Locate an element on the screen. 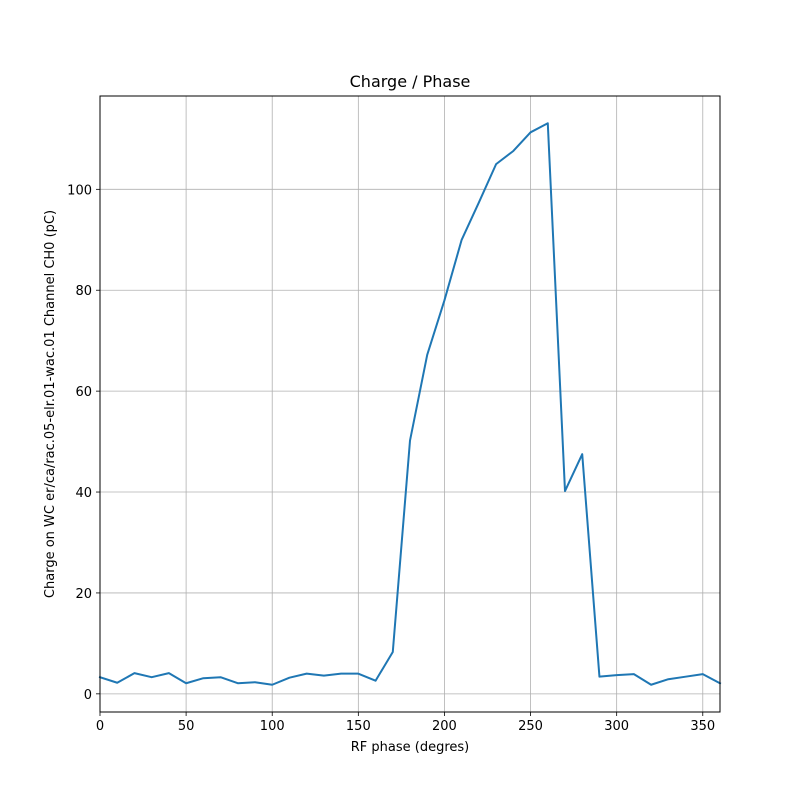 Image resolution: width=800 pixels, height=800 pixels. x-tick-label: 50 is located at coordinates (186, 726).